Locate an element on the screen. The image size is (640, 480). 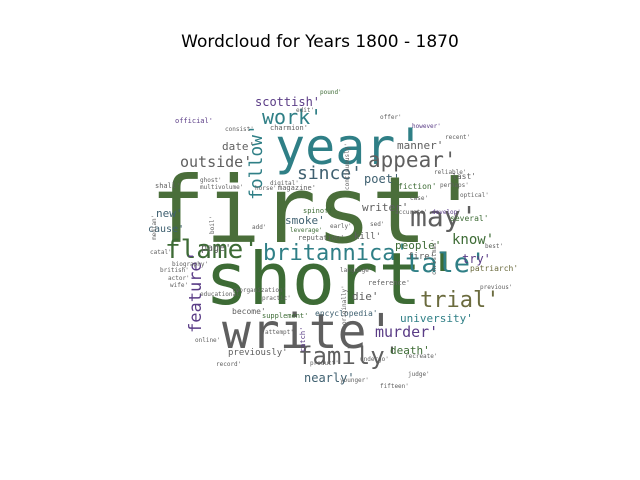
word-cloud-word: record' is located at coordinates (229, 364).